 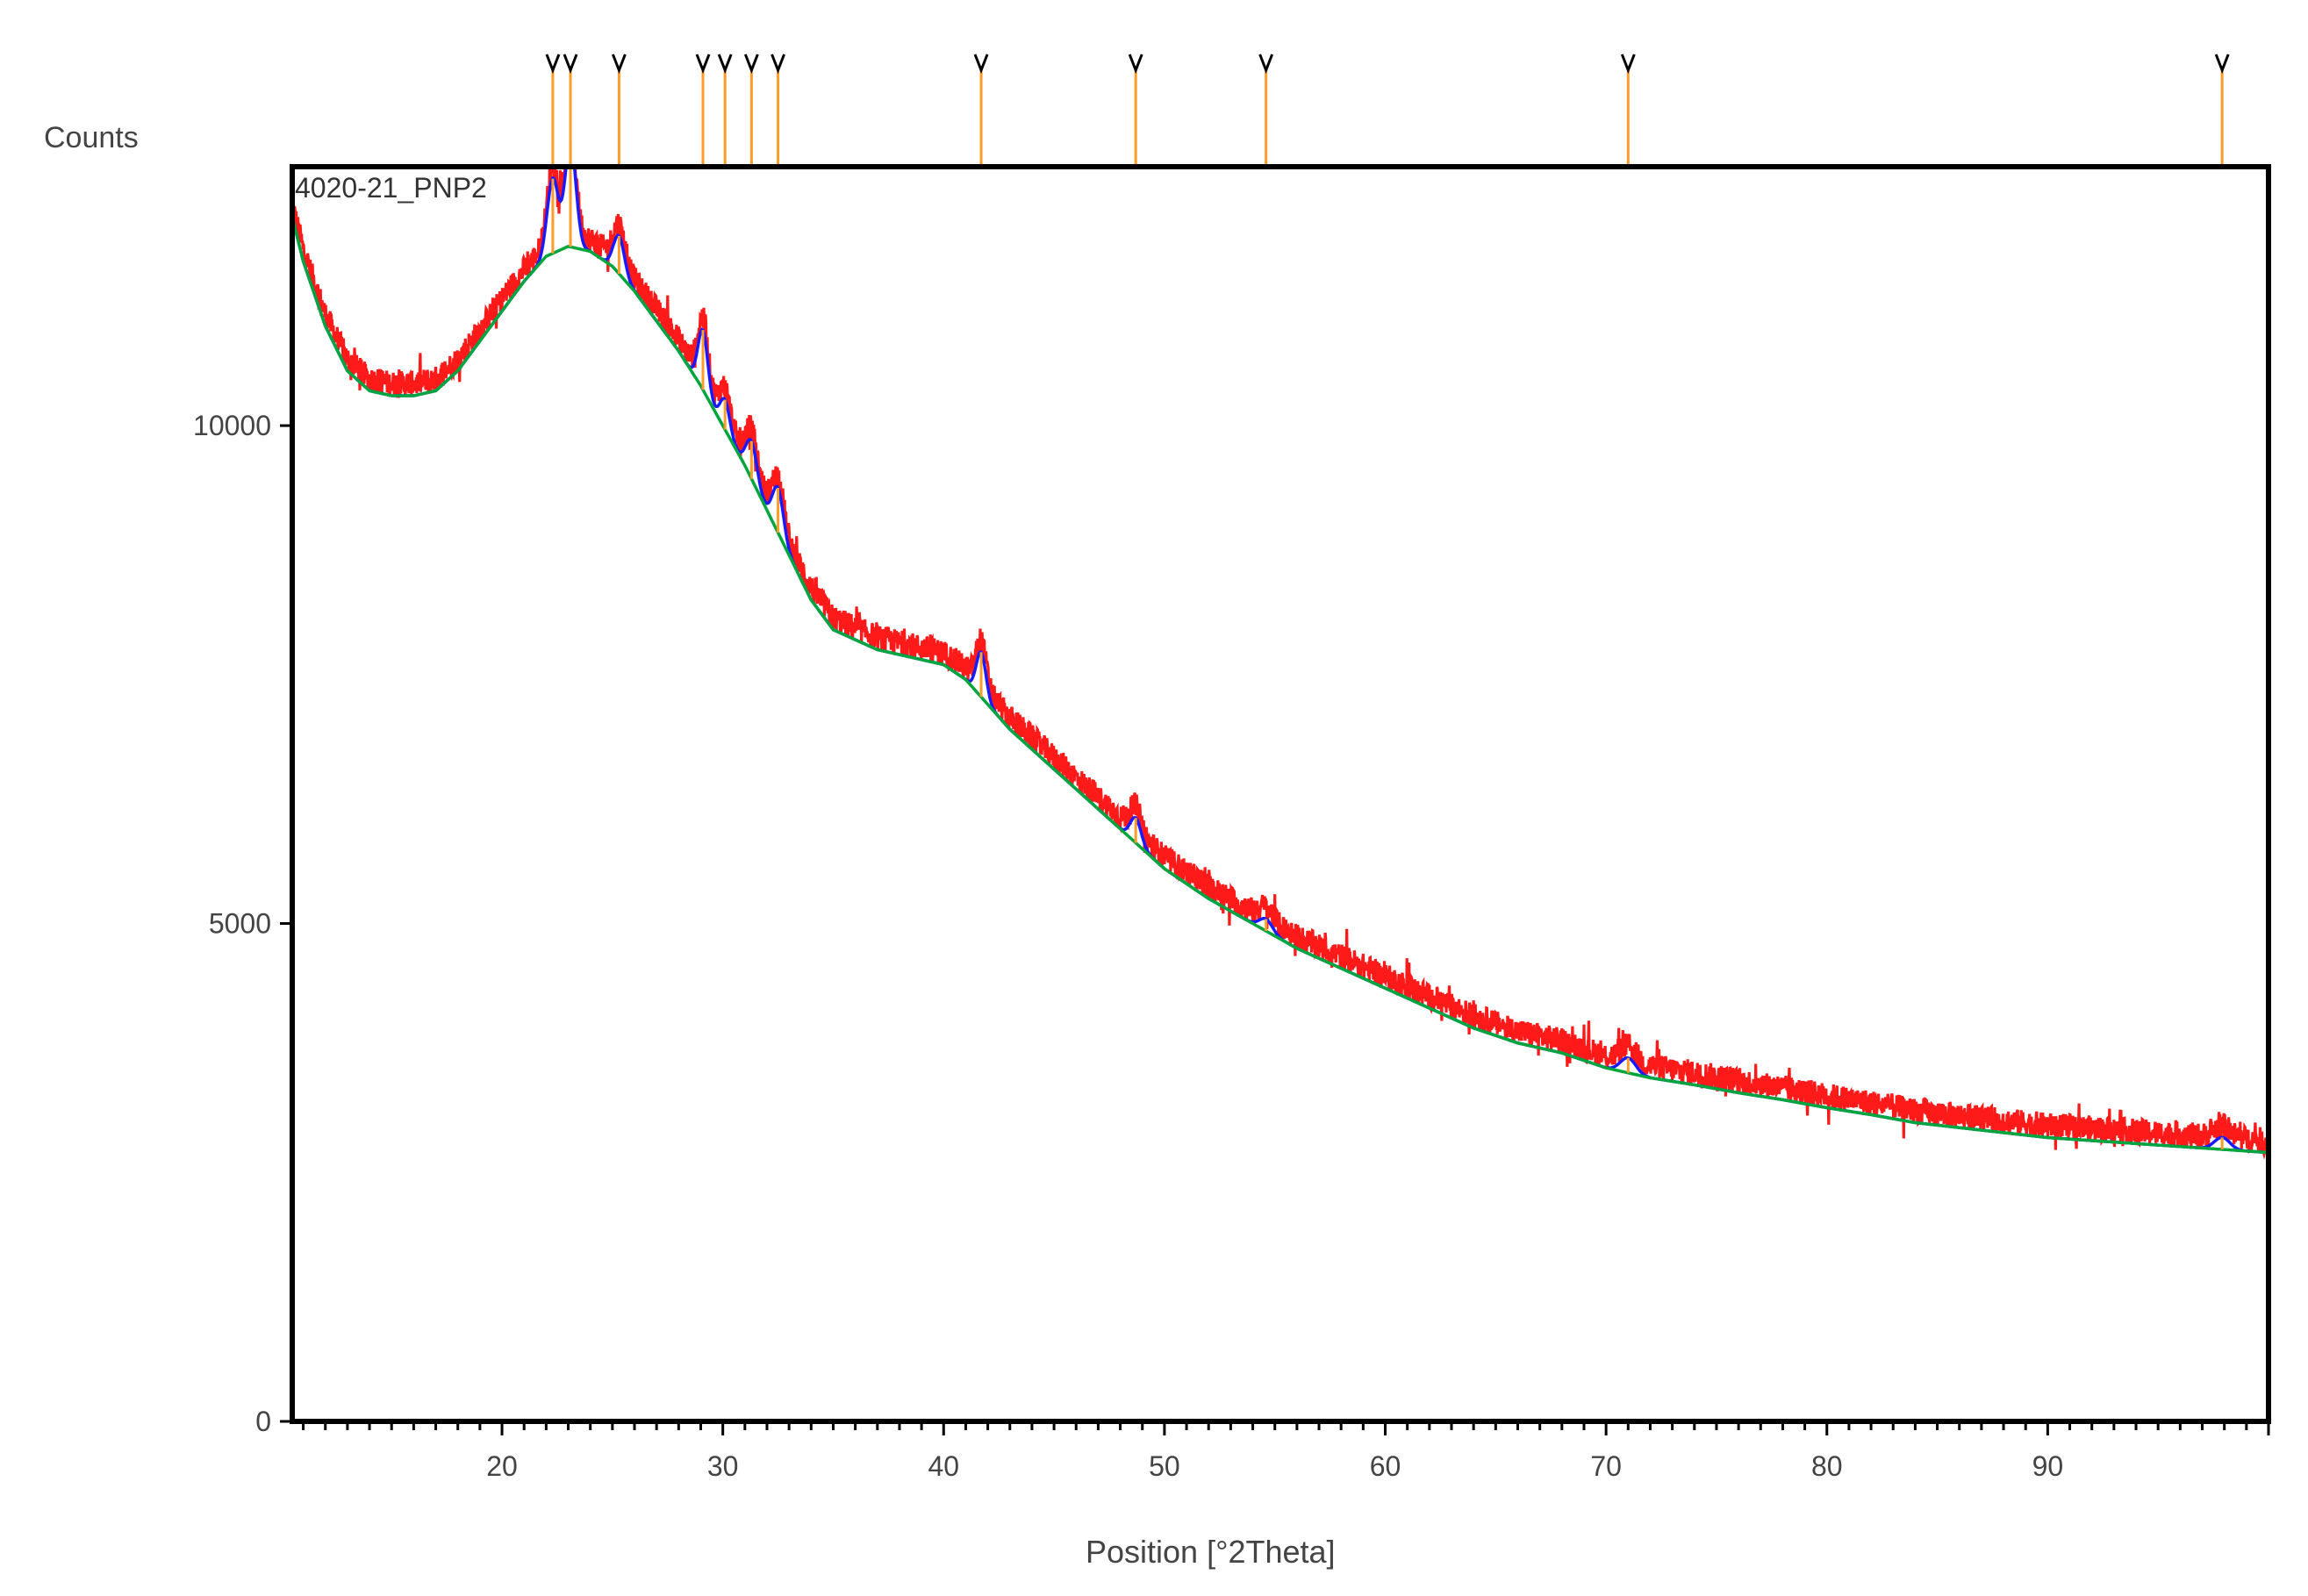 I want to click on x-tick-label: 80, so click(x=1827, y=1466).